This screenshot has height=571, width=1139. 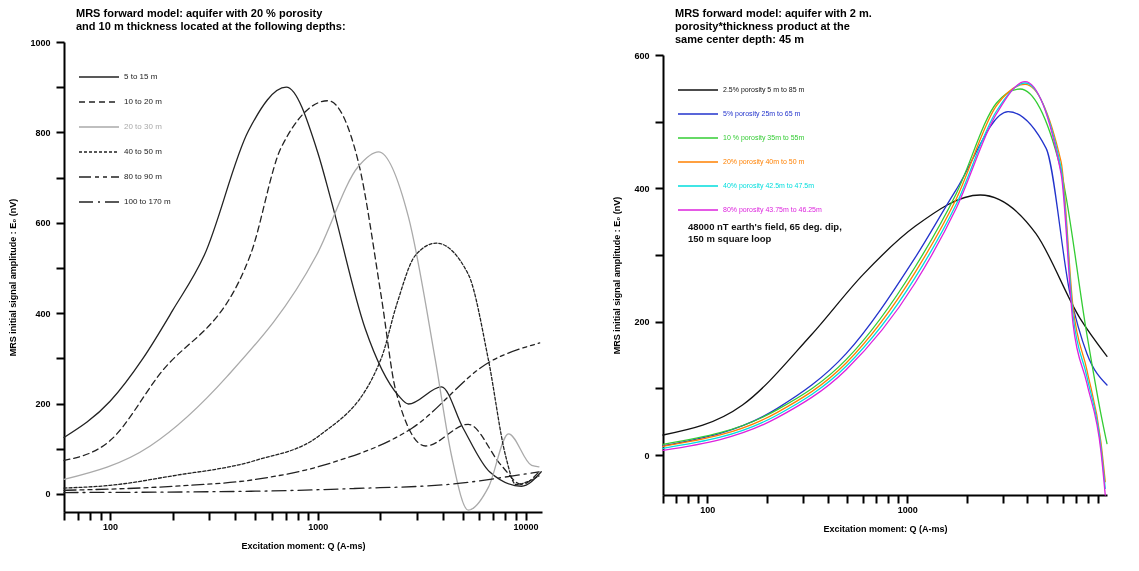 What do you see at coordinates (318, 526) in the screenshot?
I see `x-tick-label: 1000` at bounding box center [318, 526].